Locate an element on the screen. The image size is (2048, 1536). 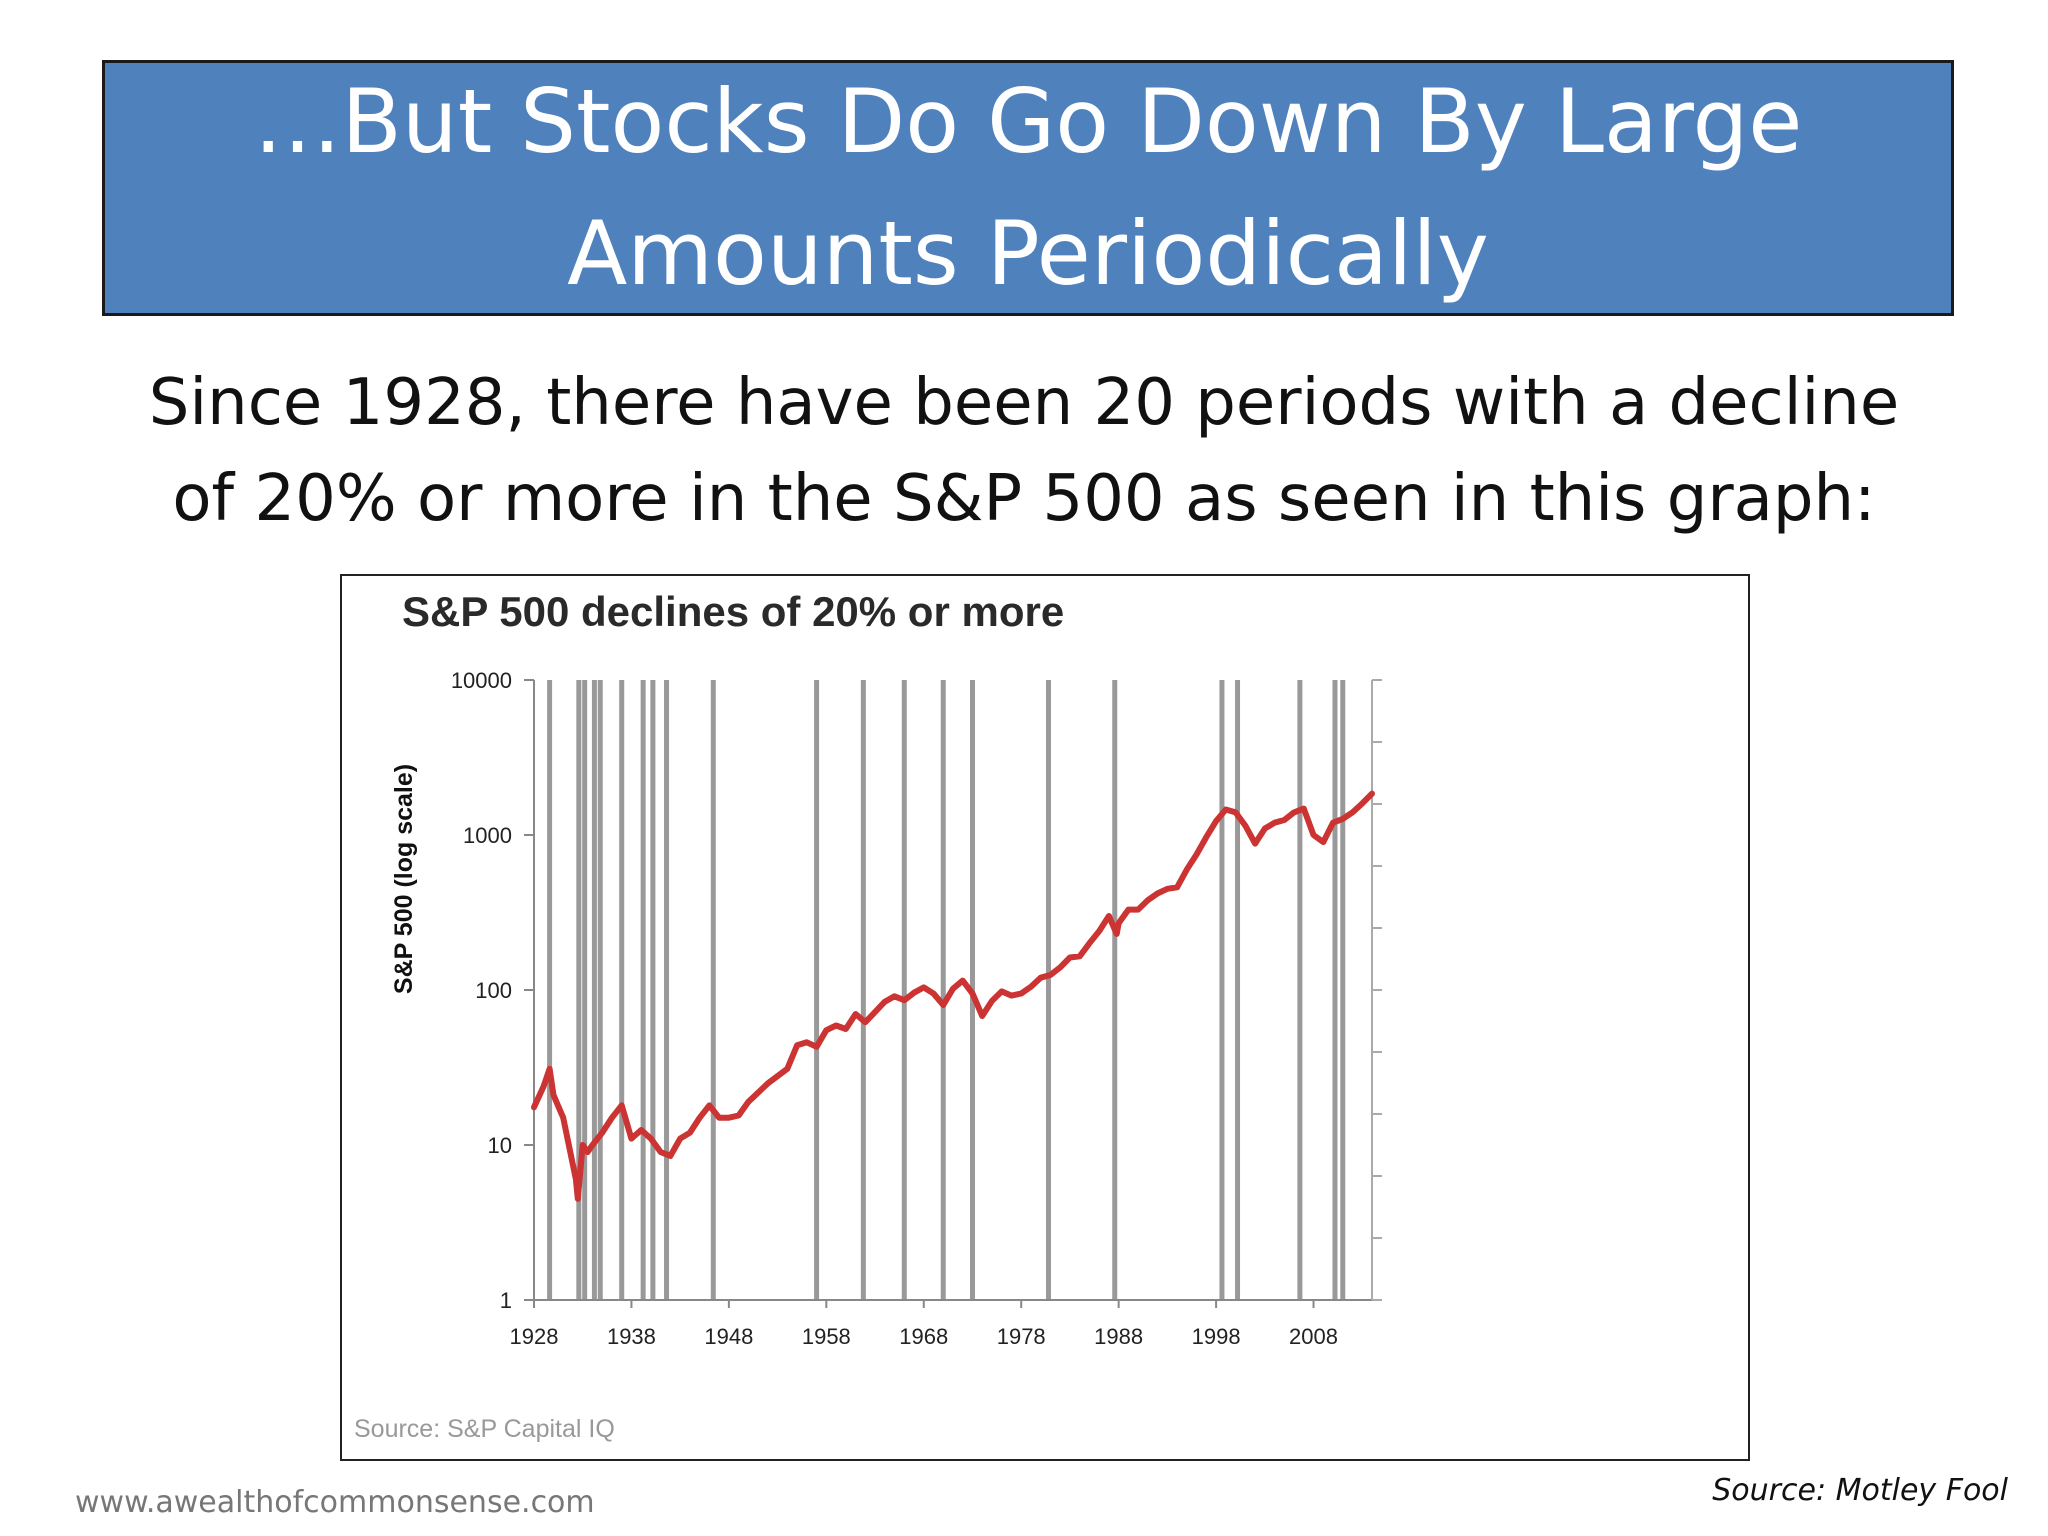
x-tick-label: 1978 is located at coordinates (1021, 1336).